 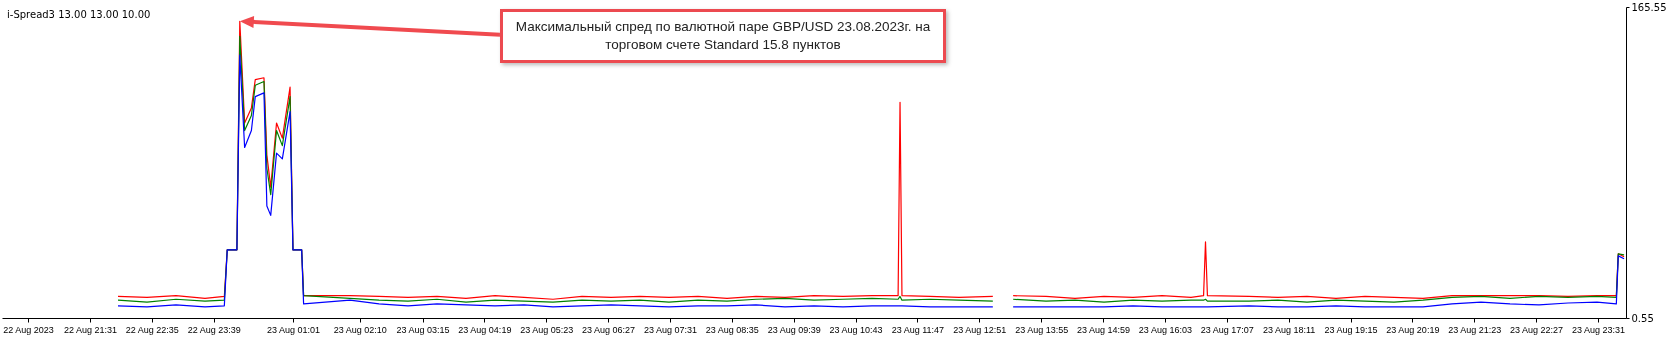 I want to click on x-tick-label: 22 Aug 23:39, so click(x=214, y=329).